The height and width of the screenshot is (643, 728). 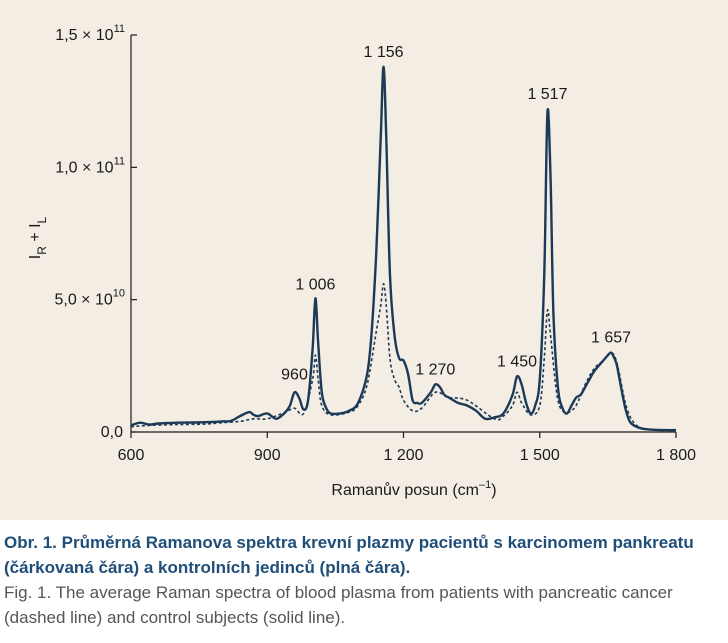 What do you see at coordinates (517, 361) in the screenshot?
I see `peak-label: 1 450` at bounding box center [517, 361].